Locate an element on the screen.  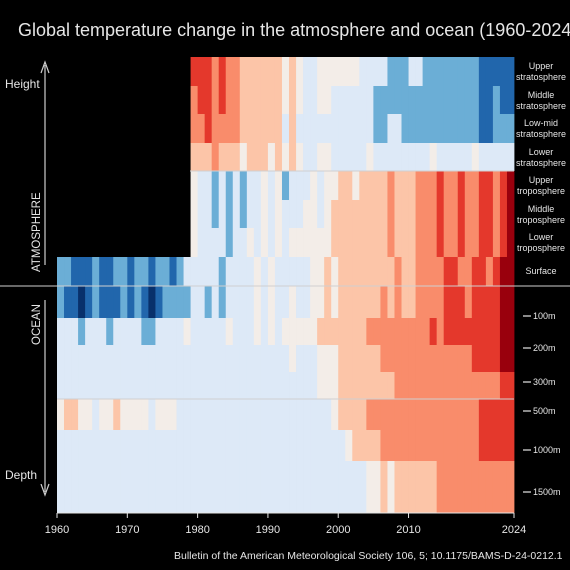
depth-label: 100m is located at coordinates (544, 316).